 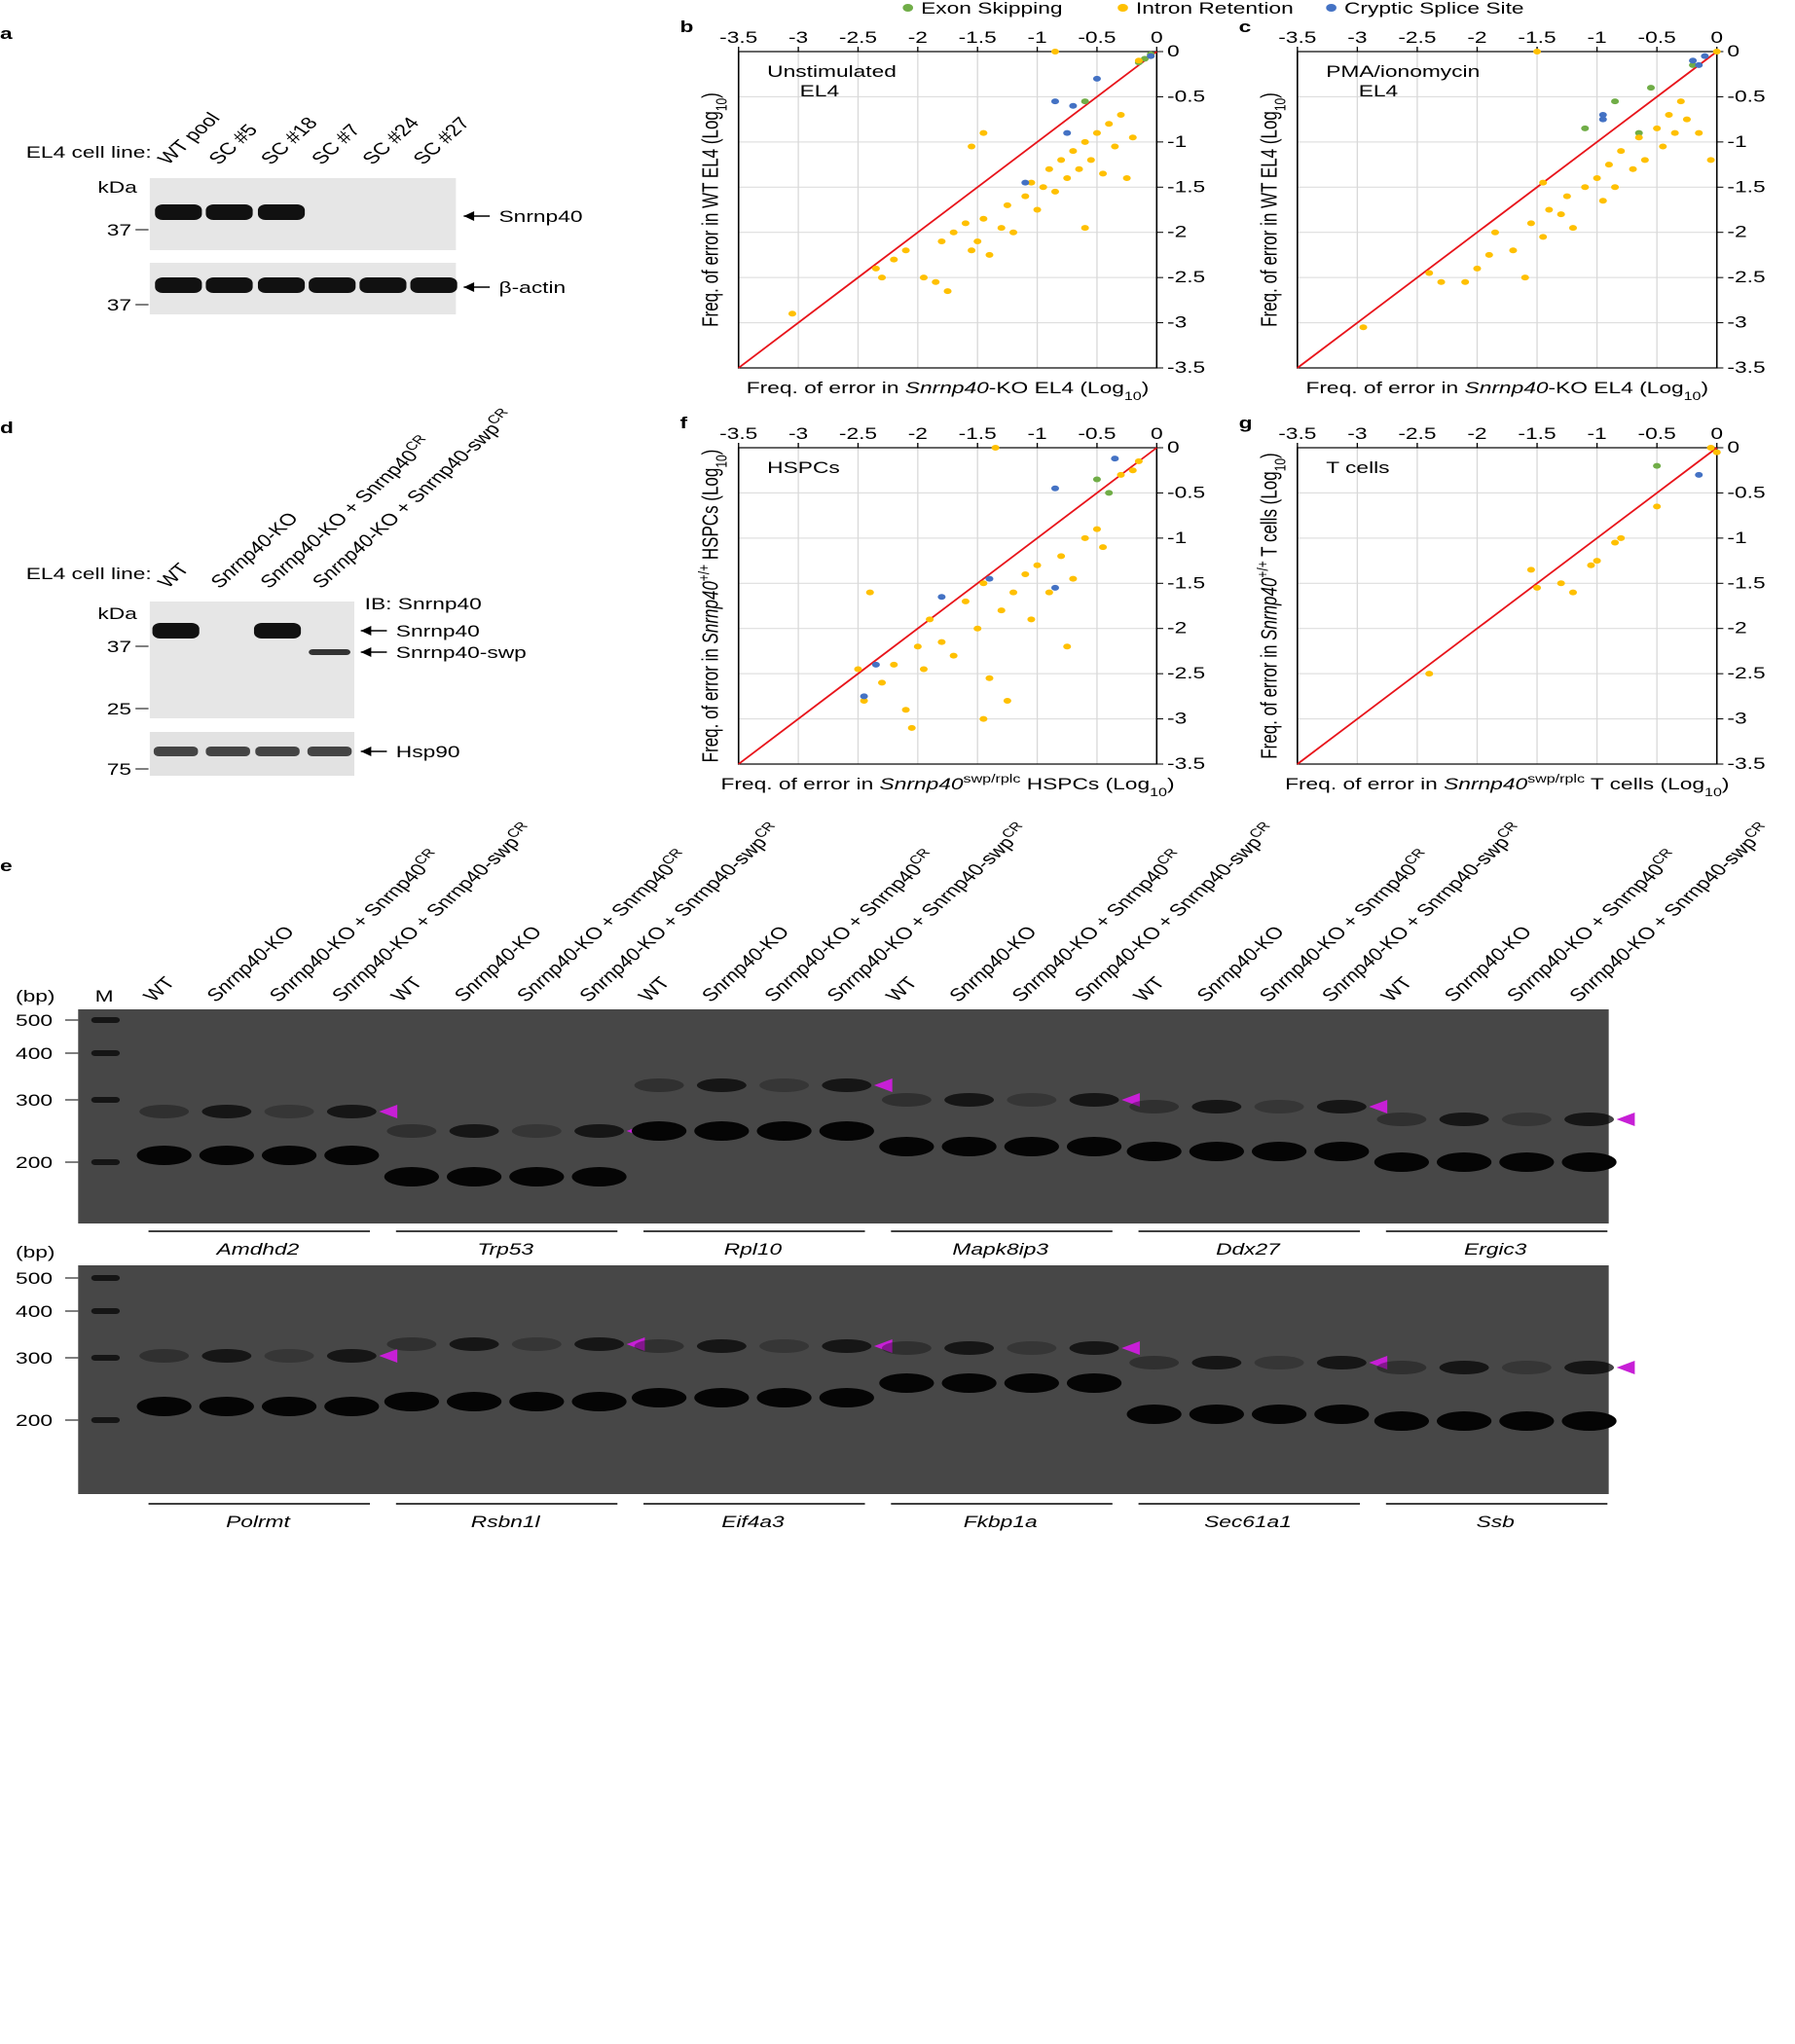 What do you see at coordinates (106, 1162) in the screenshot?
I see `ladder-band` at bounding box center [106, 1162].